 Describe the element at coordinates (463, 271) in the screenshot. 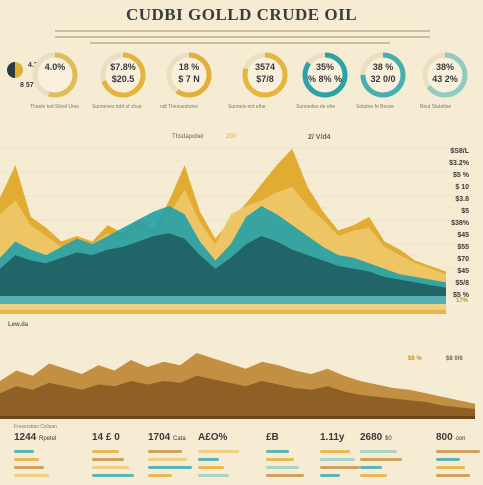

I see `right-axis-label-10: $45` at that location.